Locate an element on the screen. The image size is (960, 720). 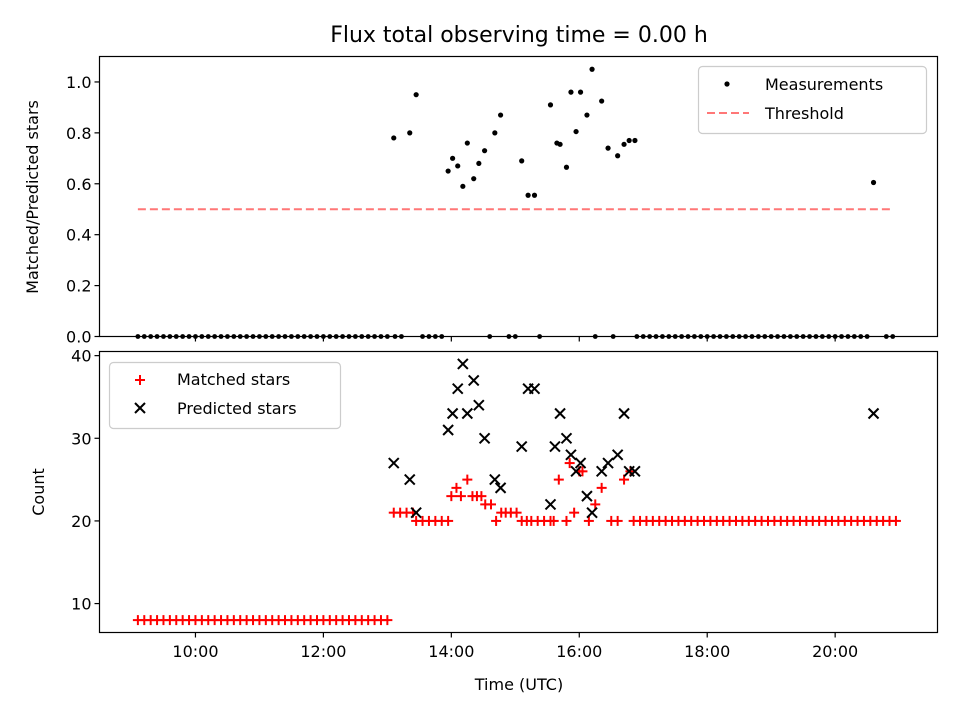
legend-threshold-label: Threshold is located at coordinates (804, 113).